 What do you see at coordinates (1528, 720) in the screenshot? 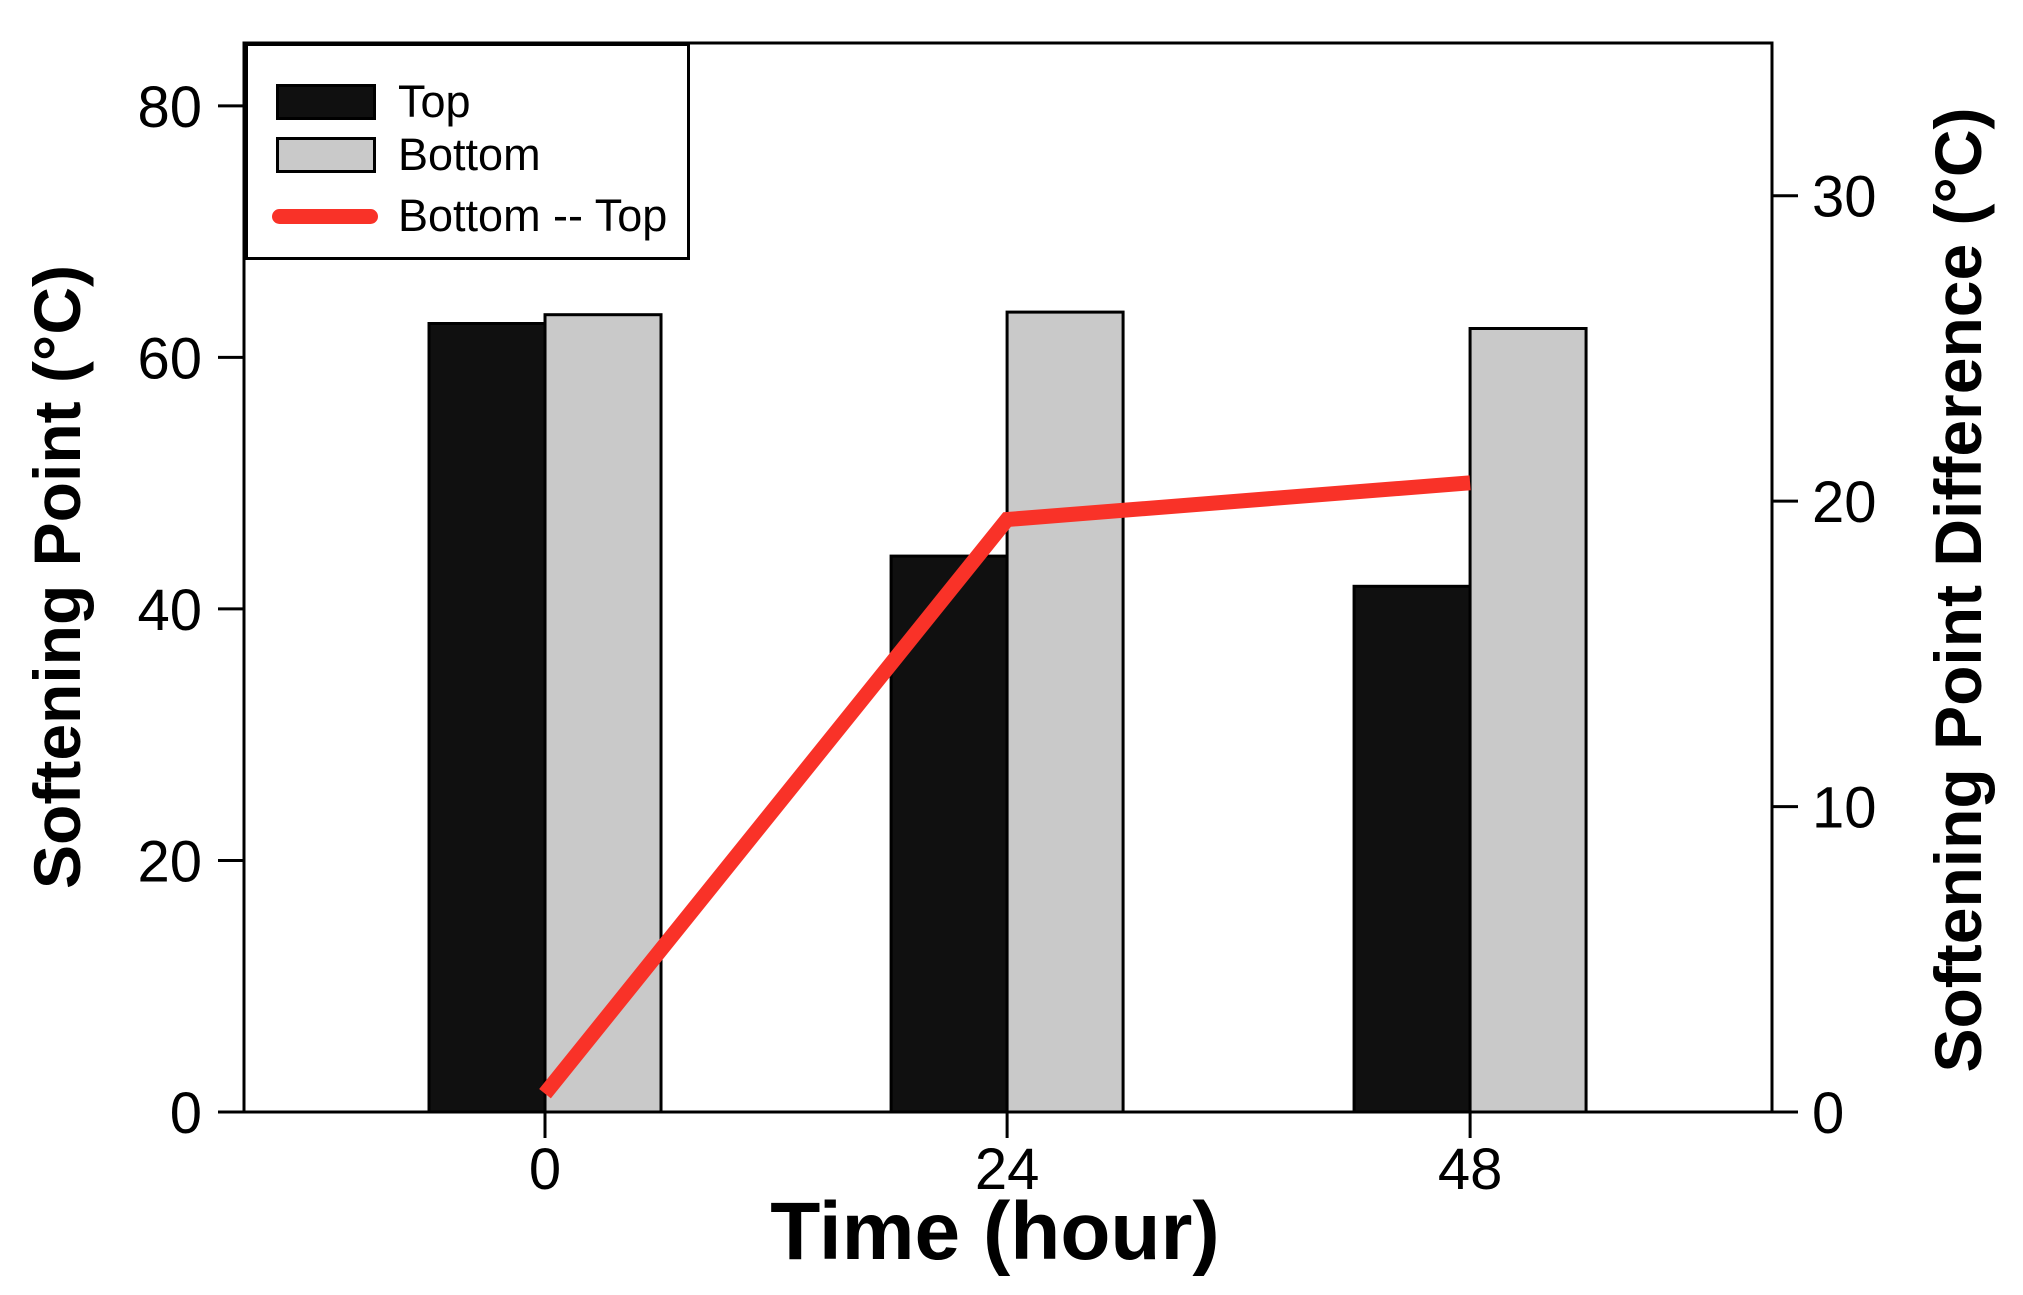
I see `bar-bottom-48h` at bounding box center [1528, 720].